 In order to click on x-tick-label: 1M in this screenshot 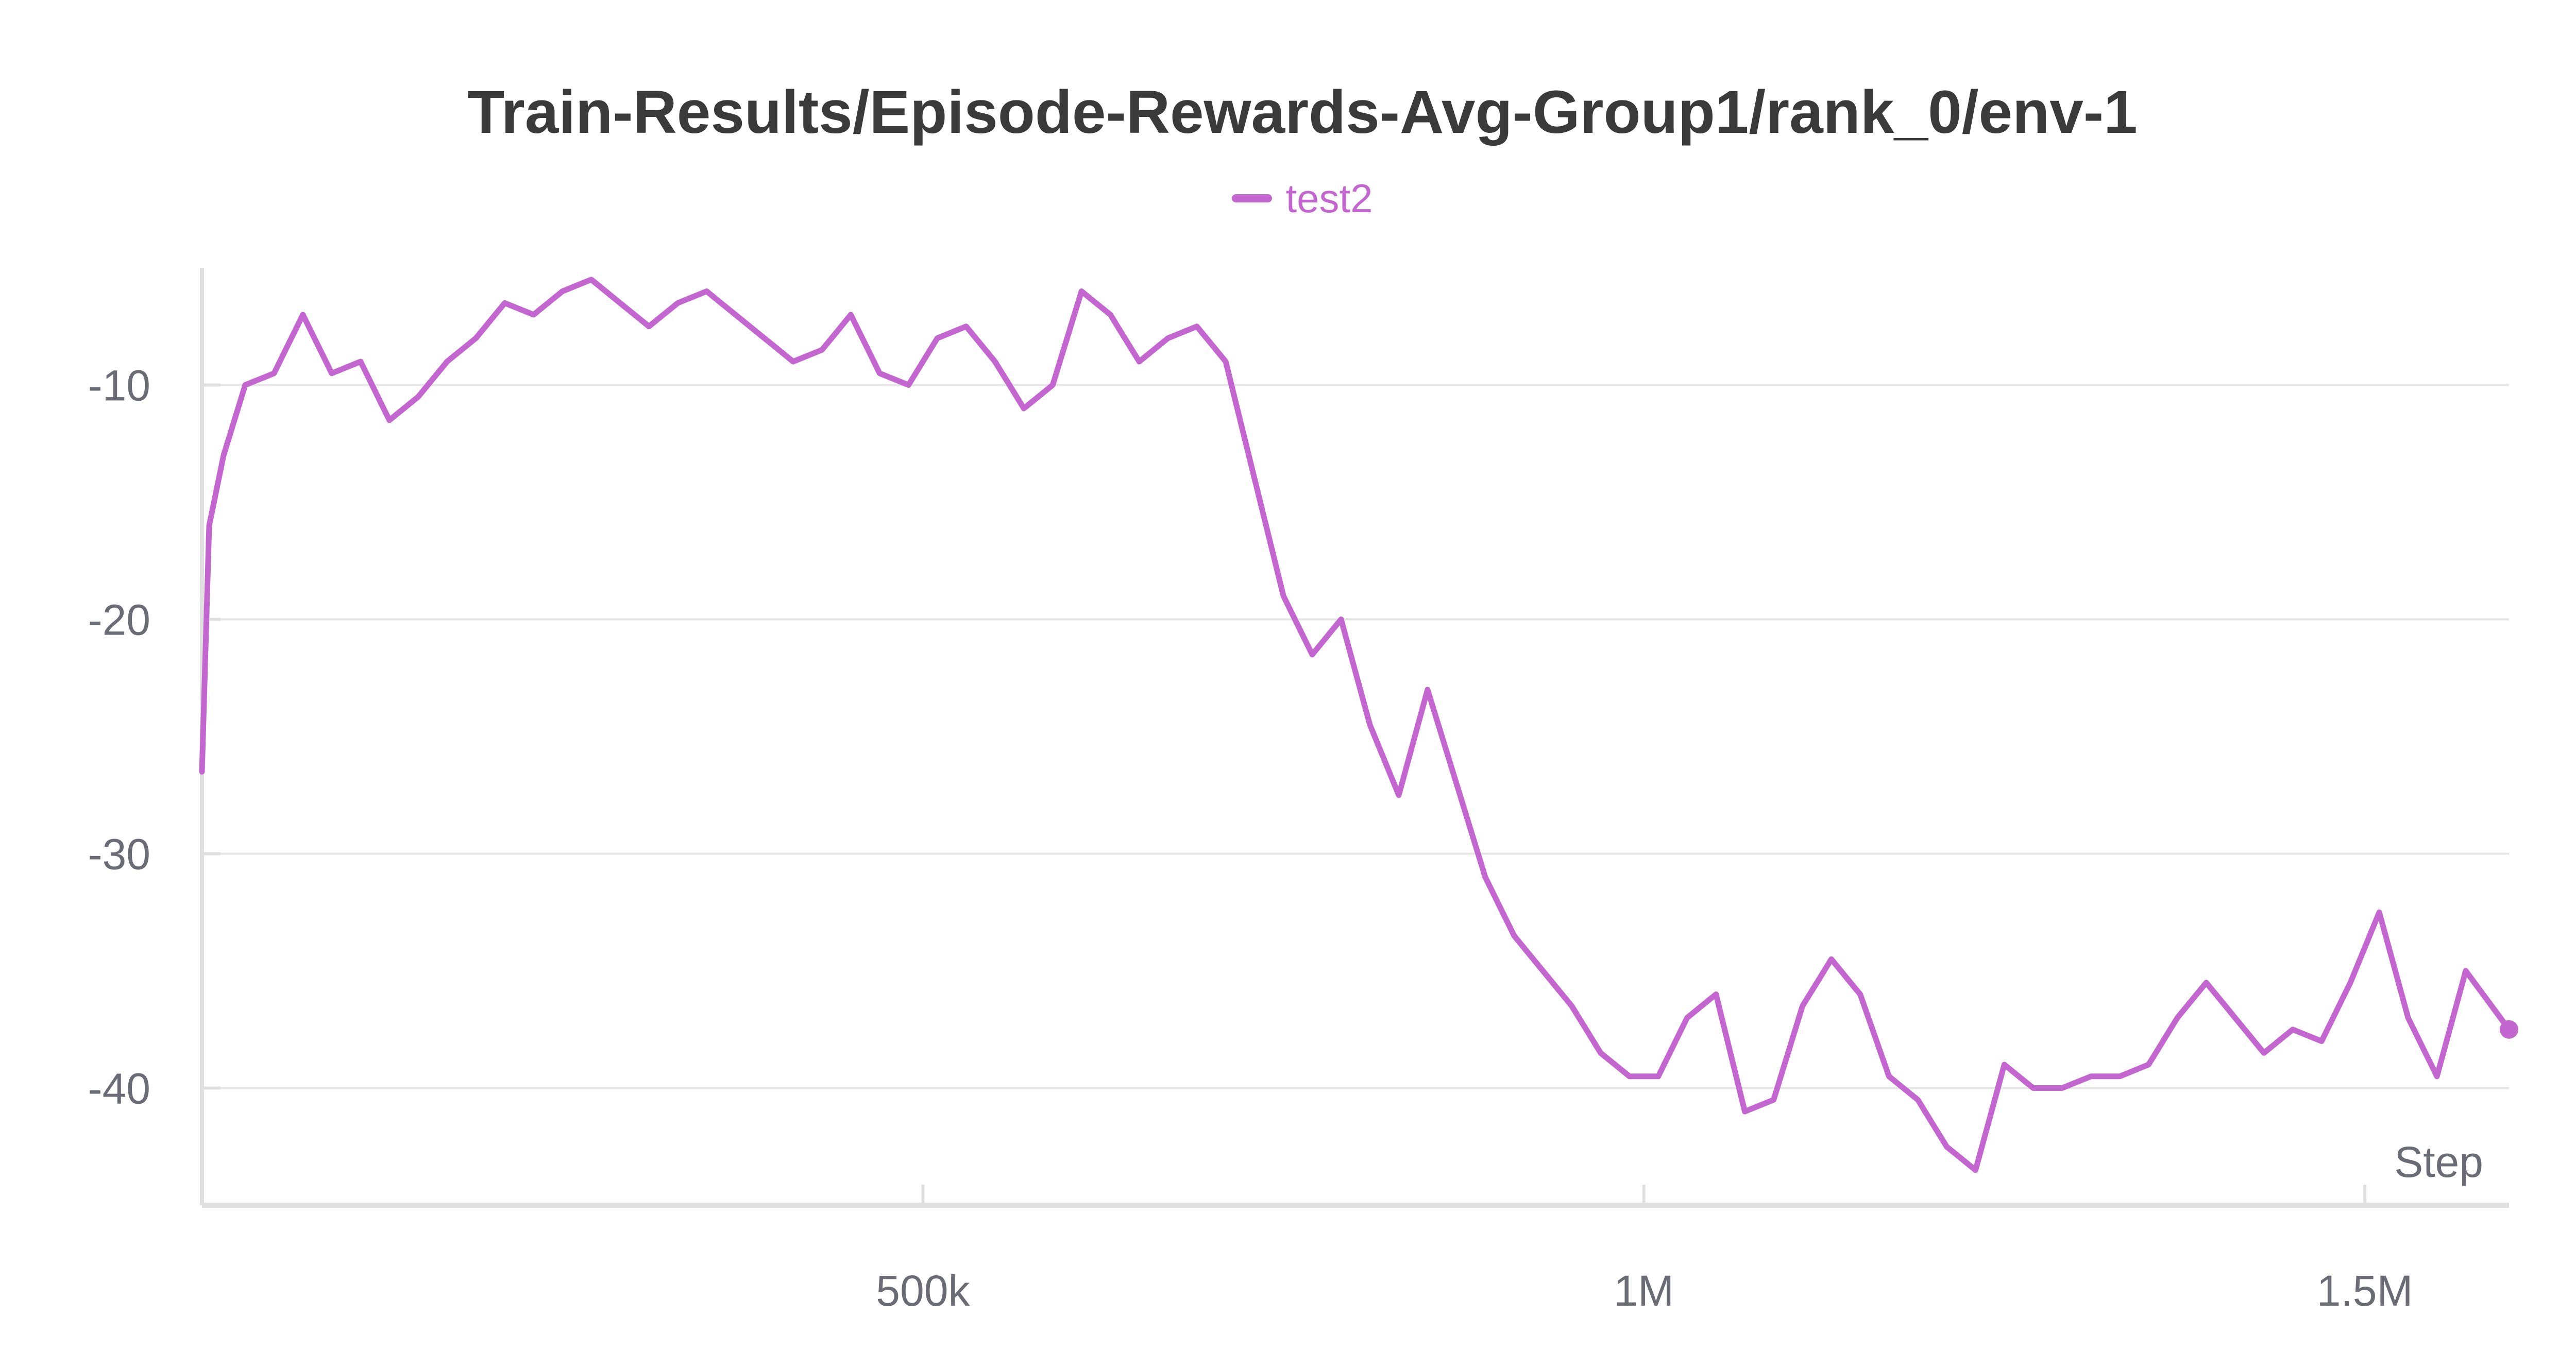, I will do `click(1644, 1291)`.